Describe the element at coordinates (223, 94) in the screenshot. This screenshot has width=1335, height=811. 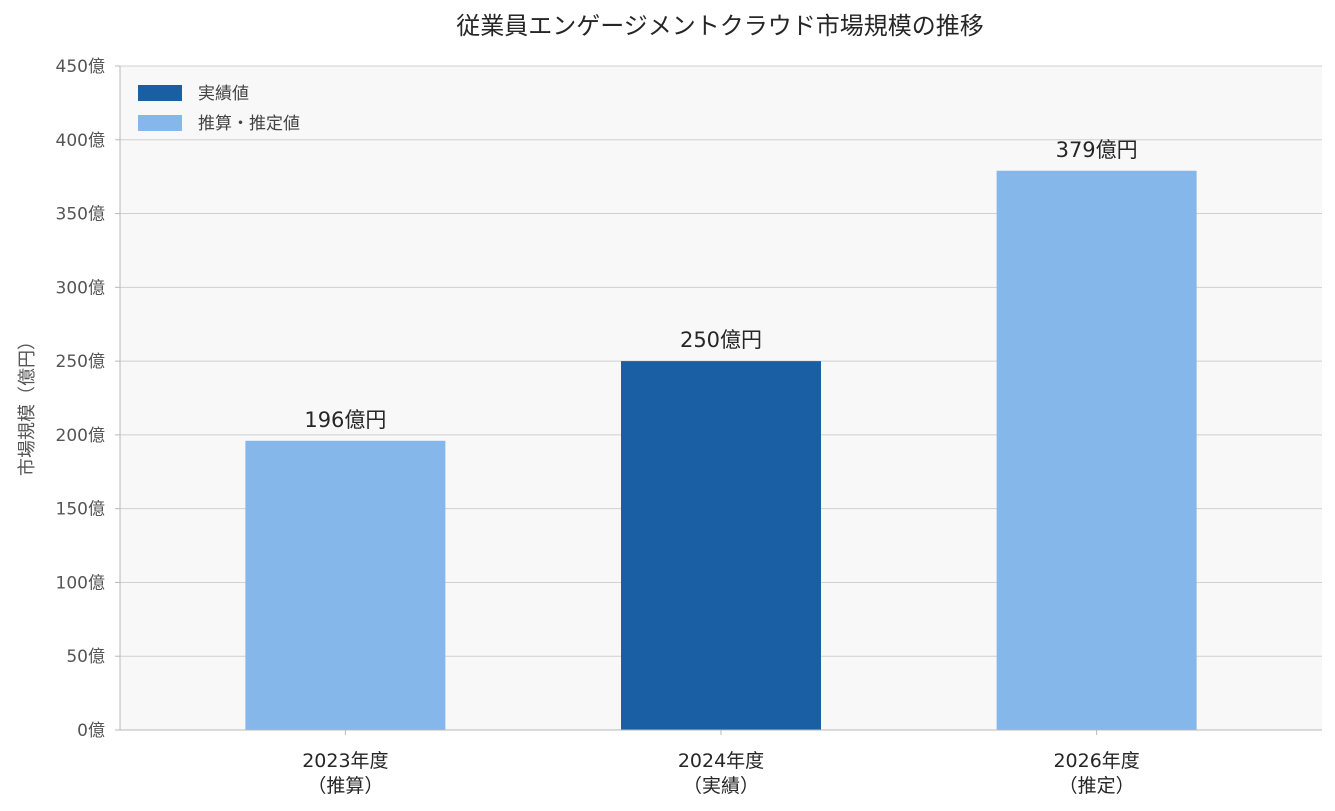
I see `legend-label: 実績値` at that location.